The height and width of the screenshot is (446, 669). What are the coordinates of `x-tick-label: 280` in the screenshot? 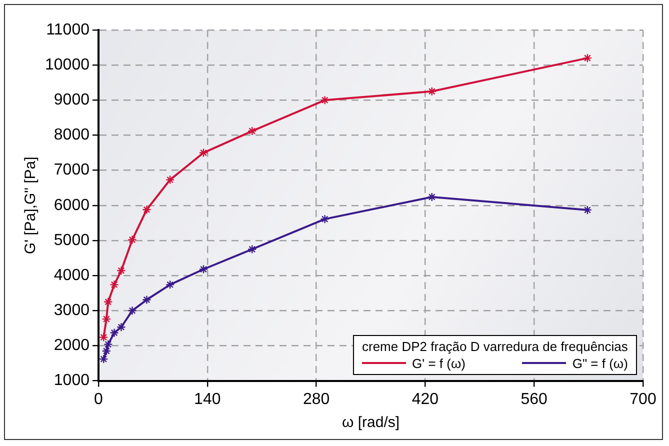 It's located at (316, 399).